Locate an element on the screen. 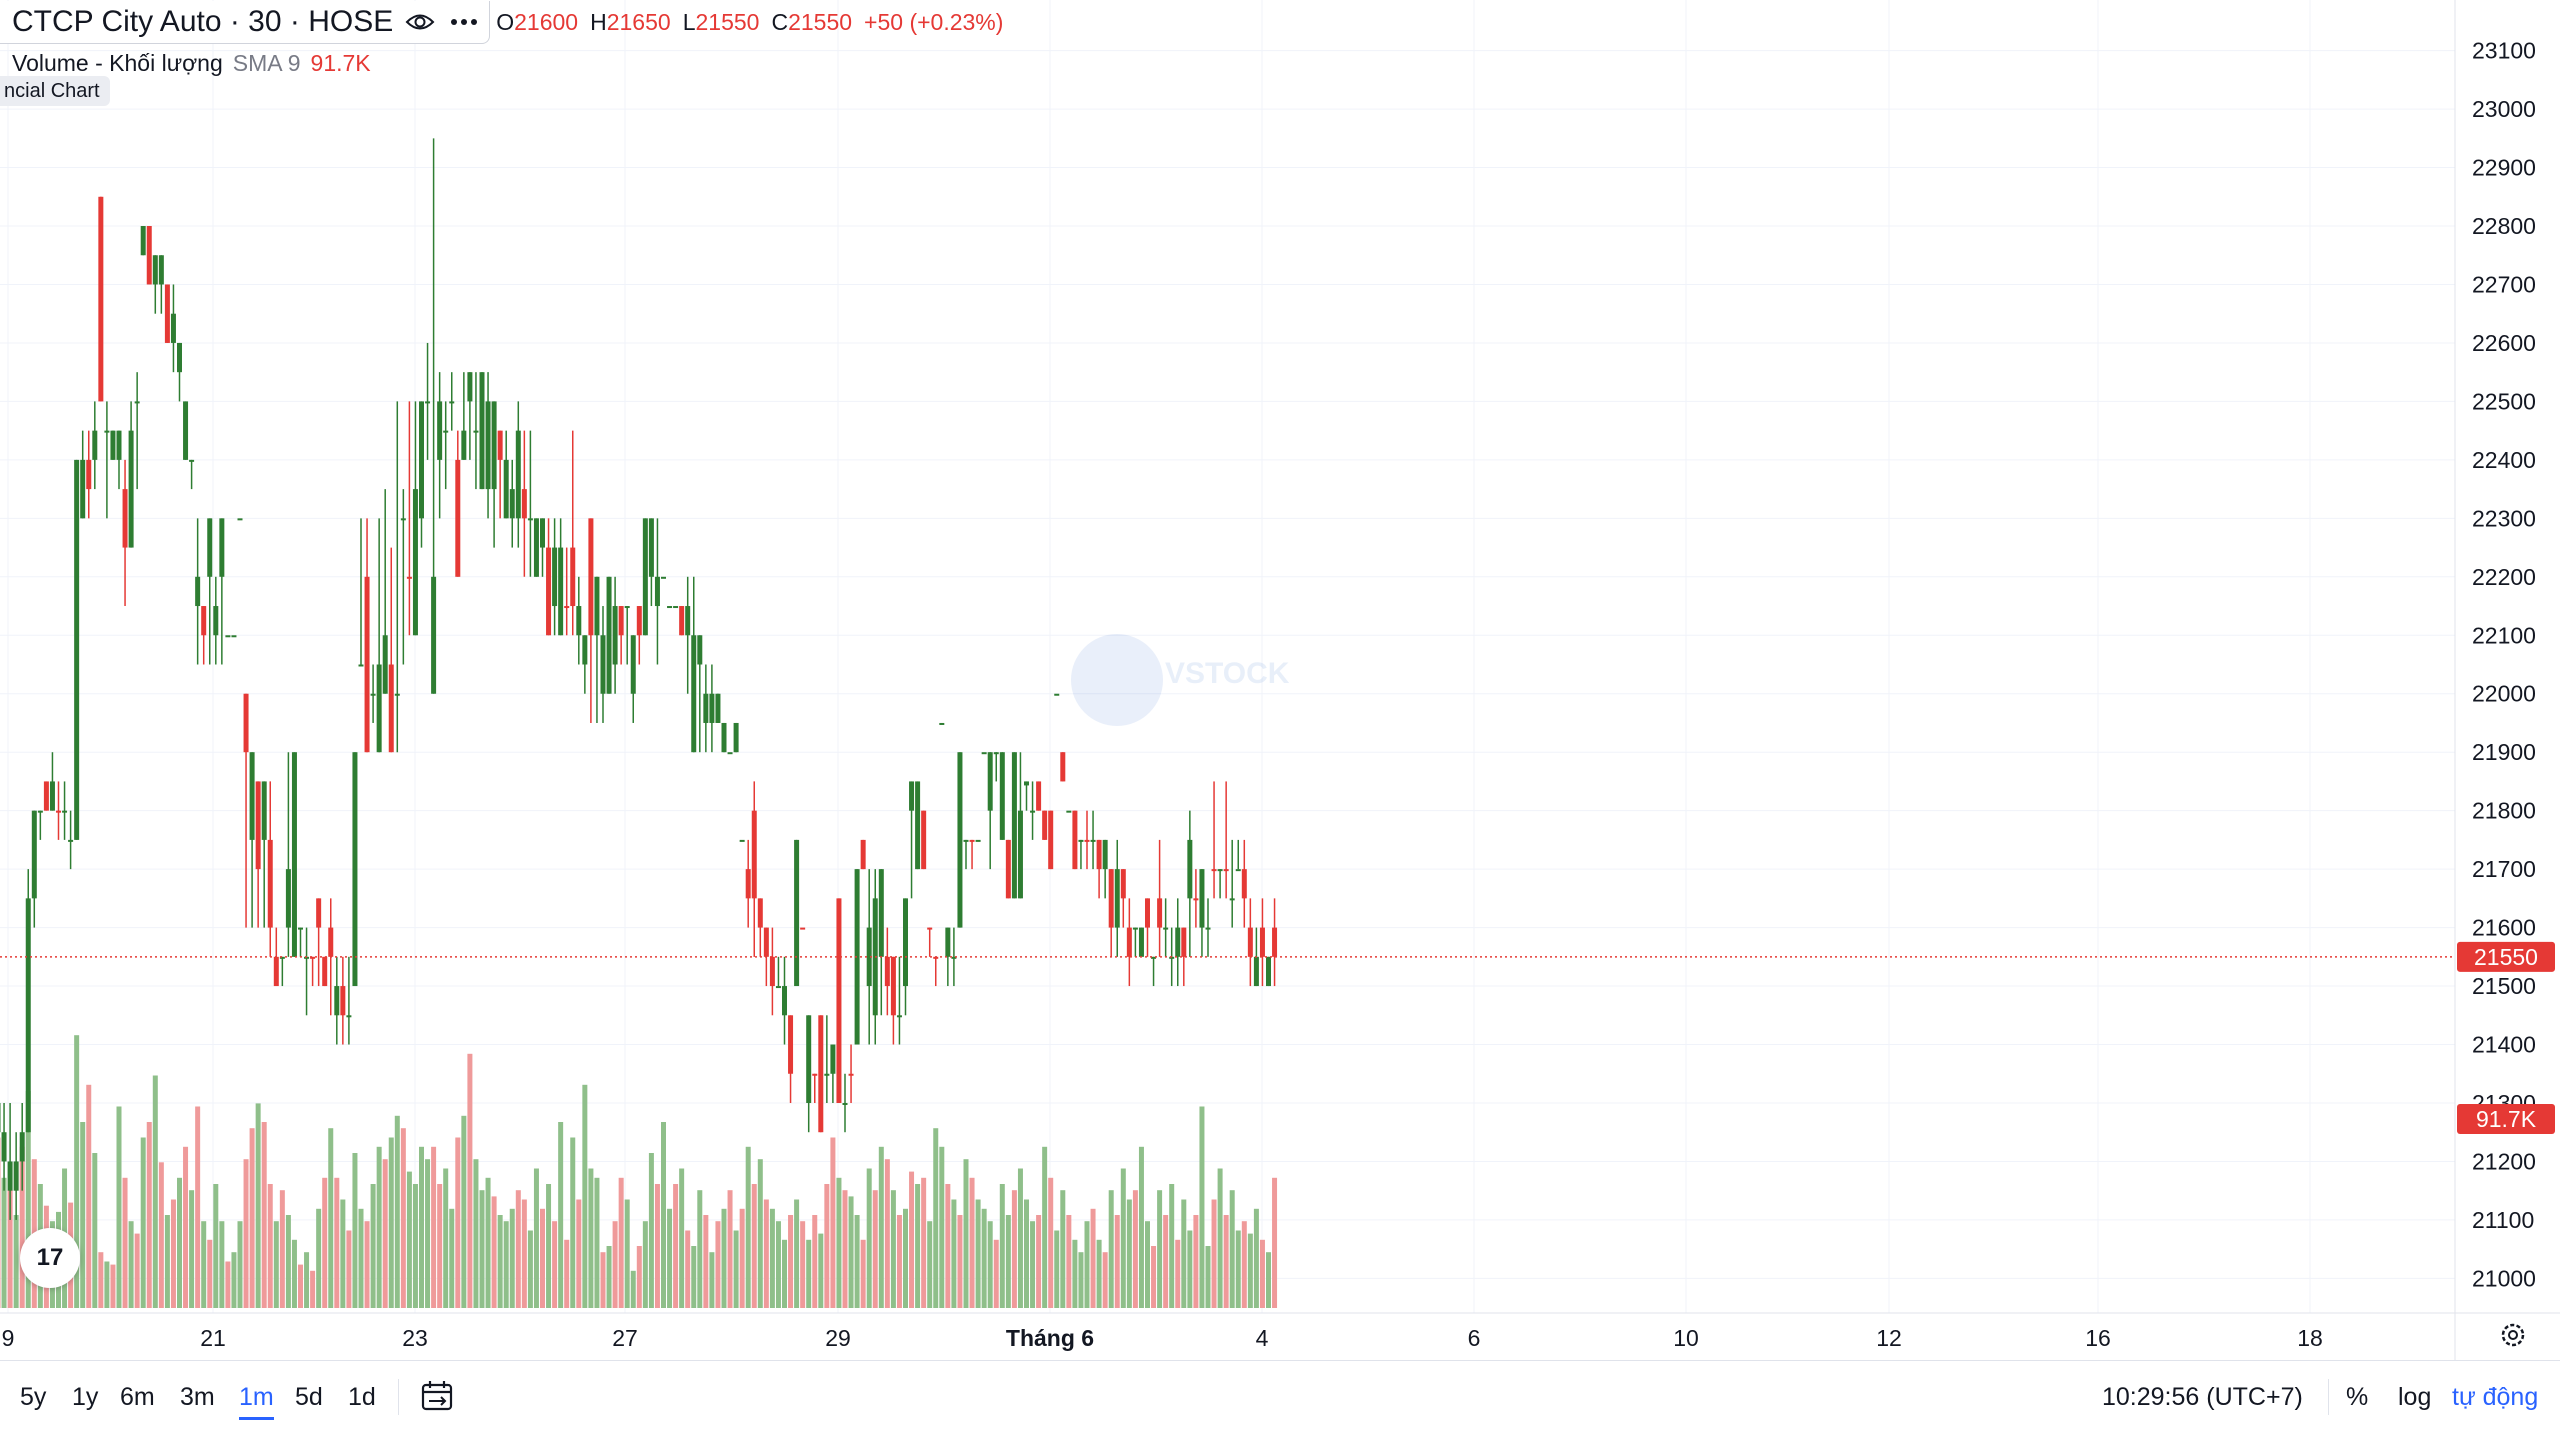 The width and height of the screenshot is (2560, 1436). timeframe-3m: 3m is located at coordinates (197, 1397).